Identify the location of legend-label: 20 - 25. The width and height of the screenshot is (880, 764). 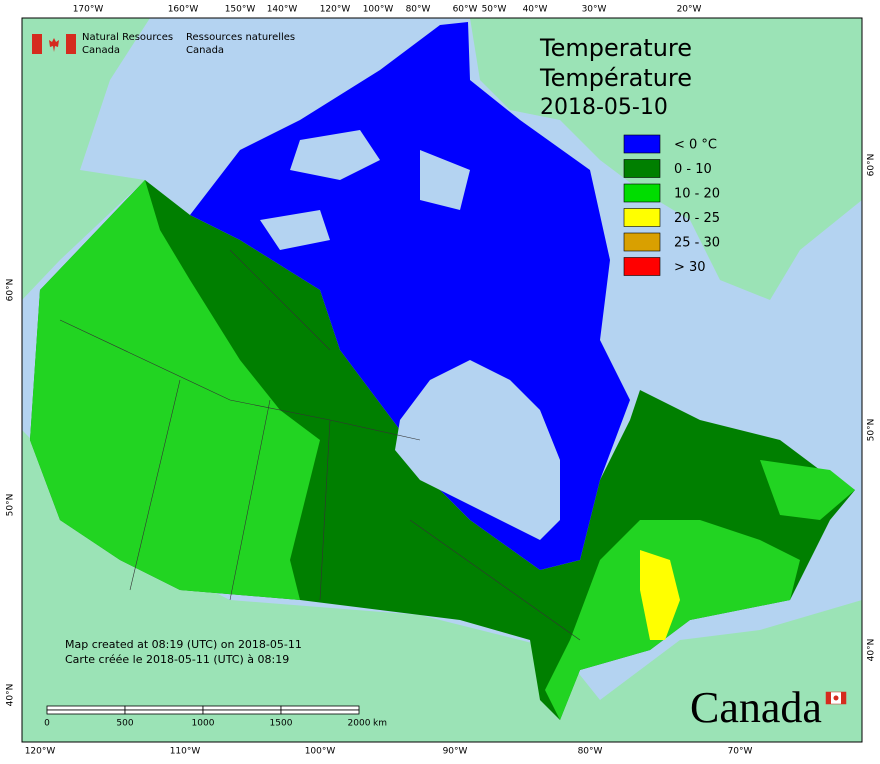
(697, 218).